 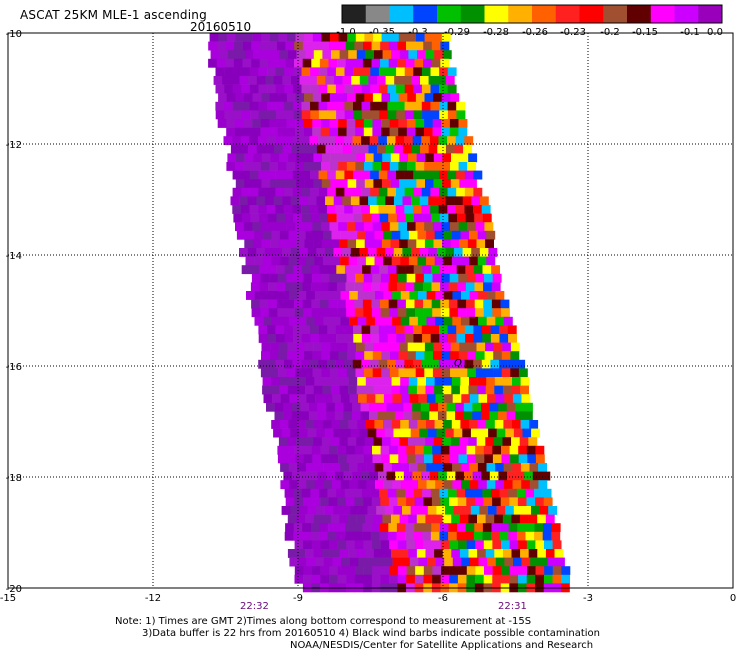 I want to click on x-tick-label: -15, so click(x=8, y=598).